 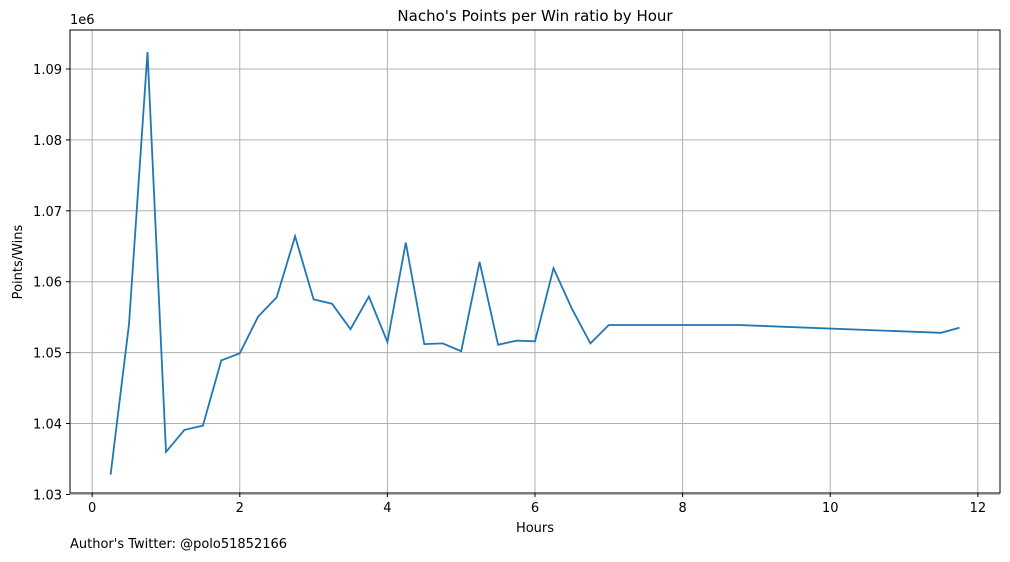 What do you see at coordinates (47, 283) in the screenshot?
I see `y-tick-label: 1.06` at bounding box center [47, 283].